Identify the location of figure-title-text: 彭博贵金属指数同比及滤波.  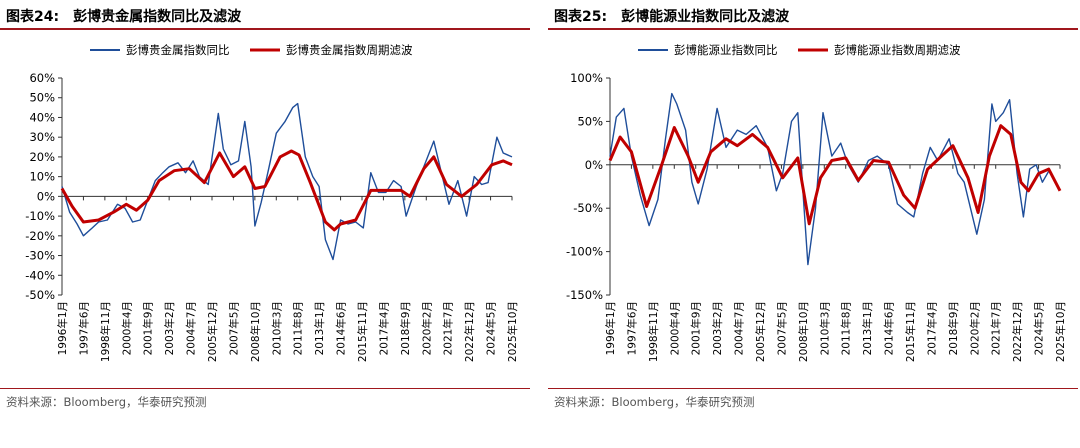
(157, 17).